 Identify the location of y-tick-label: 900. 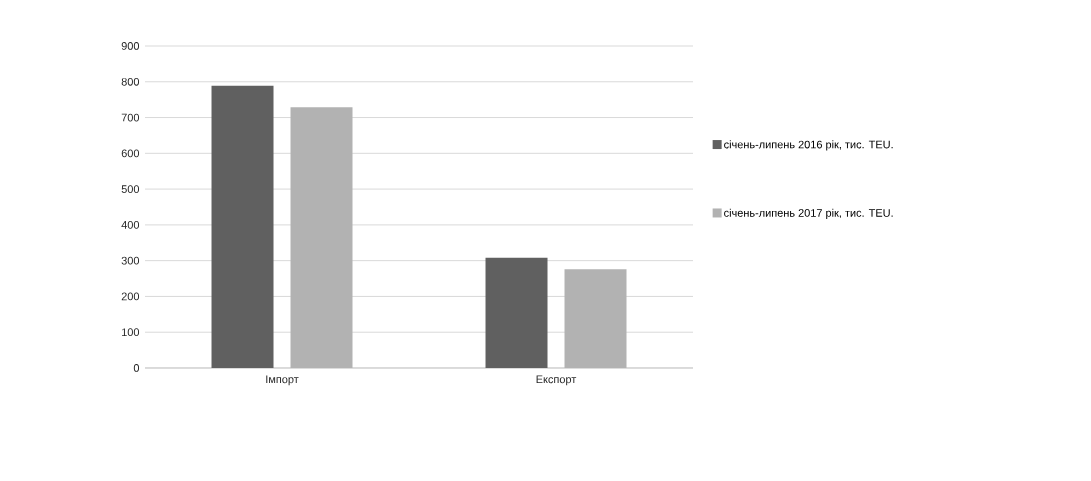
(130, 46).